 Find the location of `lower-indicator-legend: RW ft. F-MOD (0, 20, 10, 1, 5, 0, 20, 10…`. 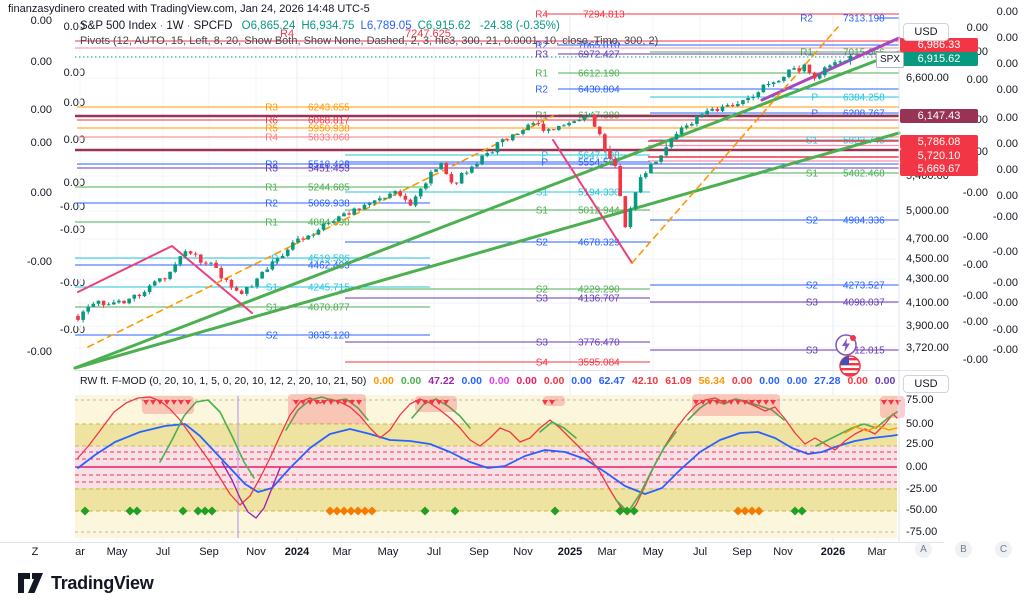

lower-indicator-legend: RW ft. F-MOD (0, 20, 10, 1, 5, 0, 20, 10… is located at coordinates (487, 381).